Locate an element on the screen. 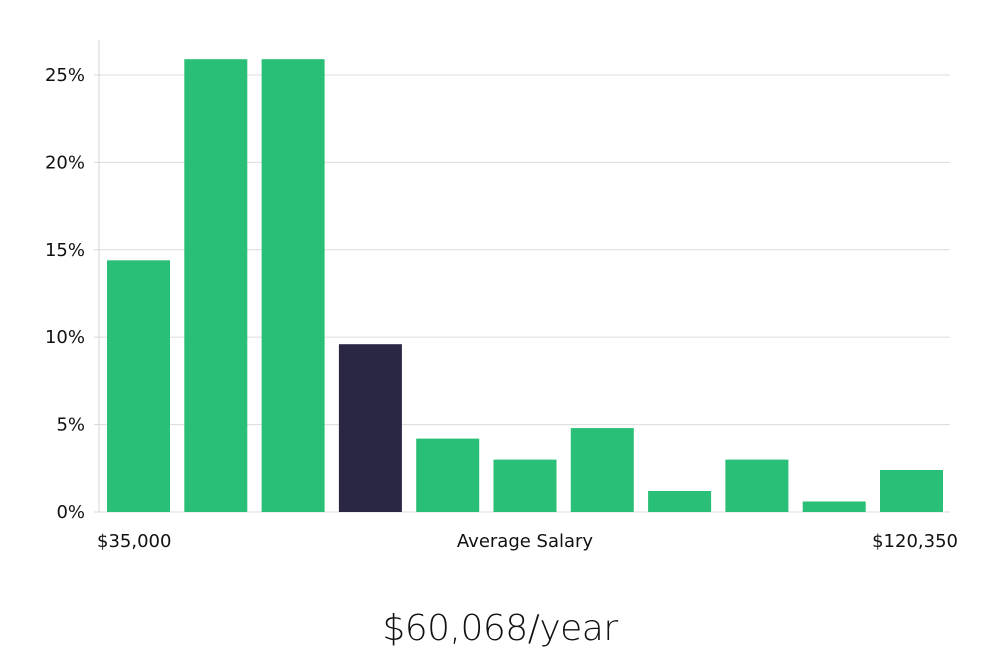 The image size is (1000, 660). y-tick-label: 0% is located at coordinates (70, 512).